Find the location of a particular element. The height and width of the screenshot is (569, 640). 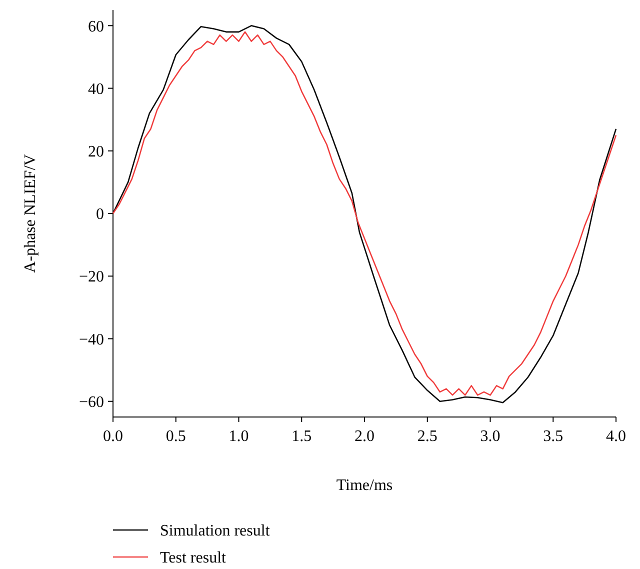

y-tick-label: 40 is located at coordinates (96, 89).